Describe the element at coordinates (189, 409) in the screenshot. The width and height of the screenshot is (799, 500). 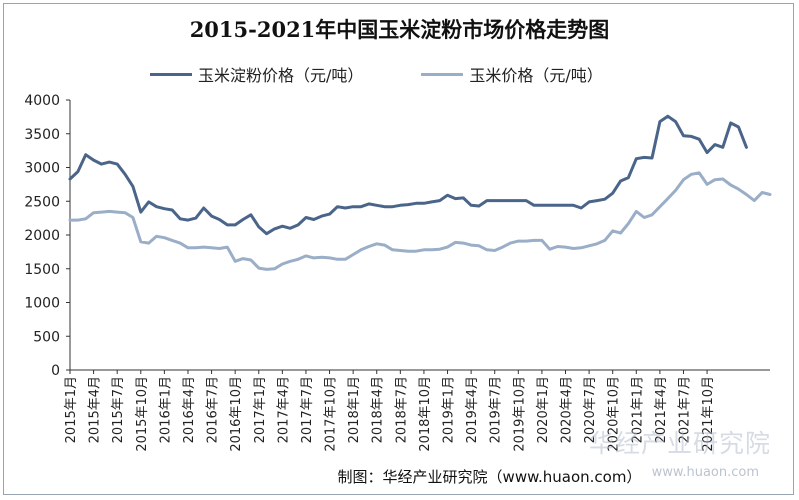
I see `x-tick-label: 2016年4月` at that location.